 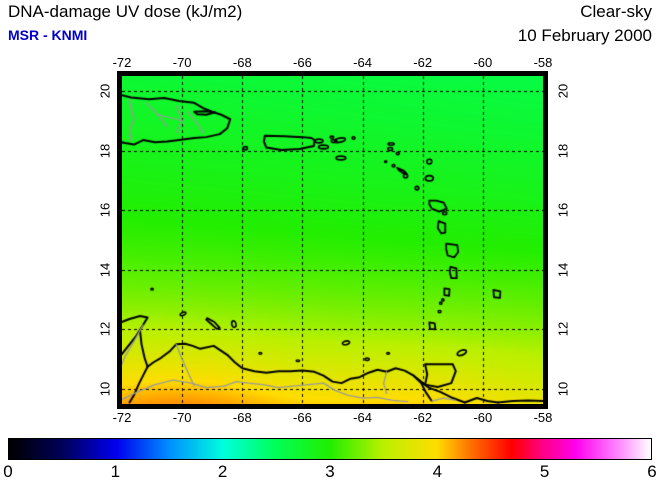 I want to click on y-tick-left-1: 18, so click(x=105, y=150).